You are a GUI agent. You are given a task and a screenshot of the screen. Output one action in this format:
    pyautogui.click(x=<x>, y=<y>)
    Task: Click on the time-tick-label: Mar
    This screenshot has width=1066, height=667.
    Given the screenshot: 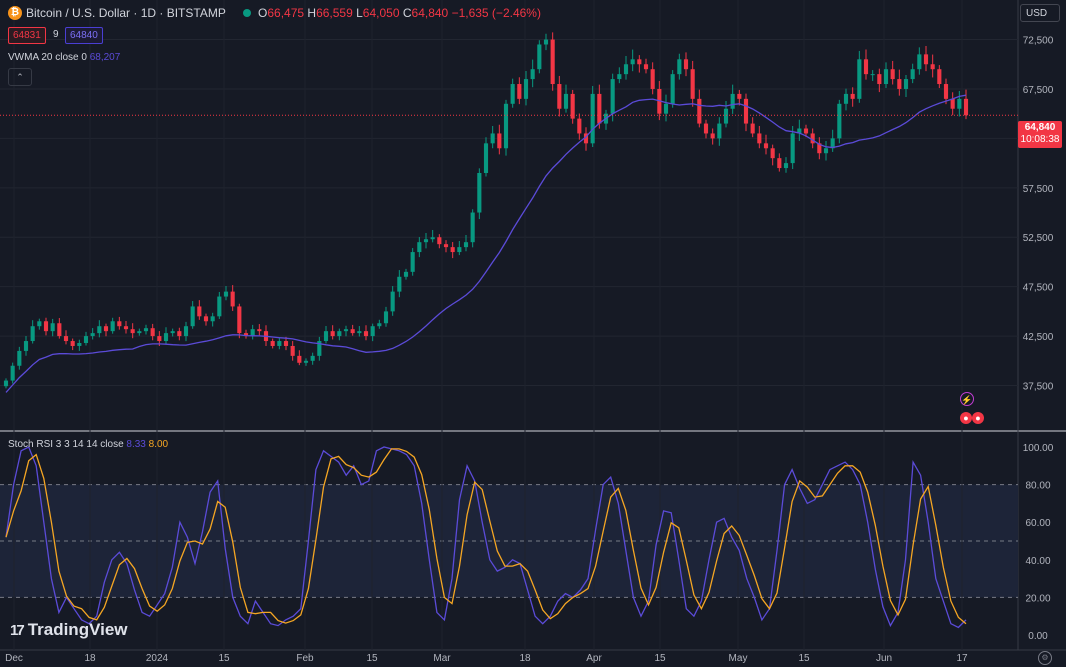 What is the action you would take?
    pyautogui.click(x=442, y=658)
    